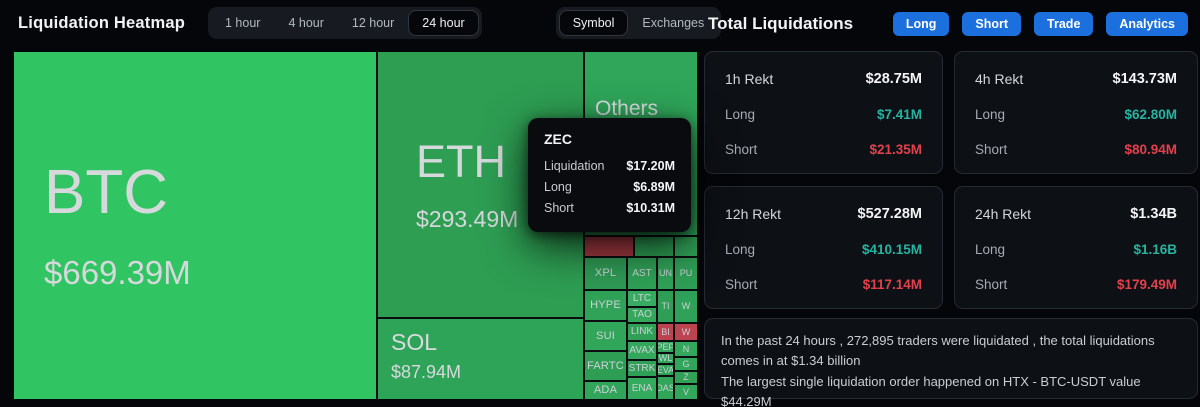 This screenshot has width=1200, height=407. I want to click on time-option-12-hour: 12 hour, so click(373, 23).